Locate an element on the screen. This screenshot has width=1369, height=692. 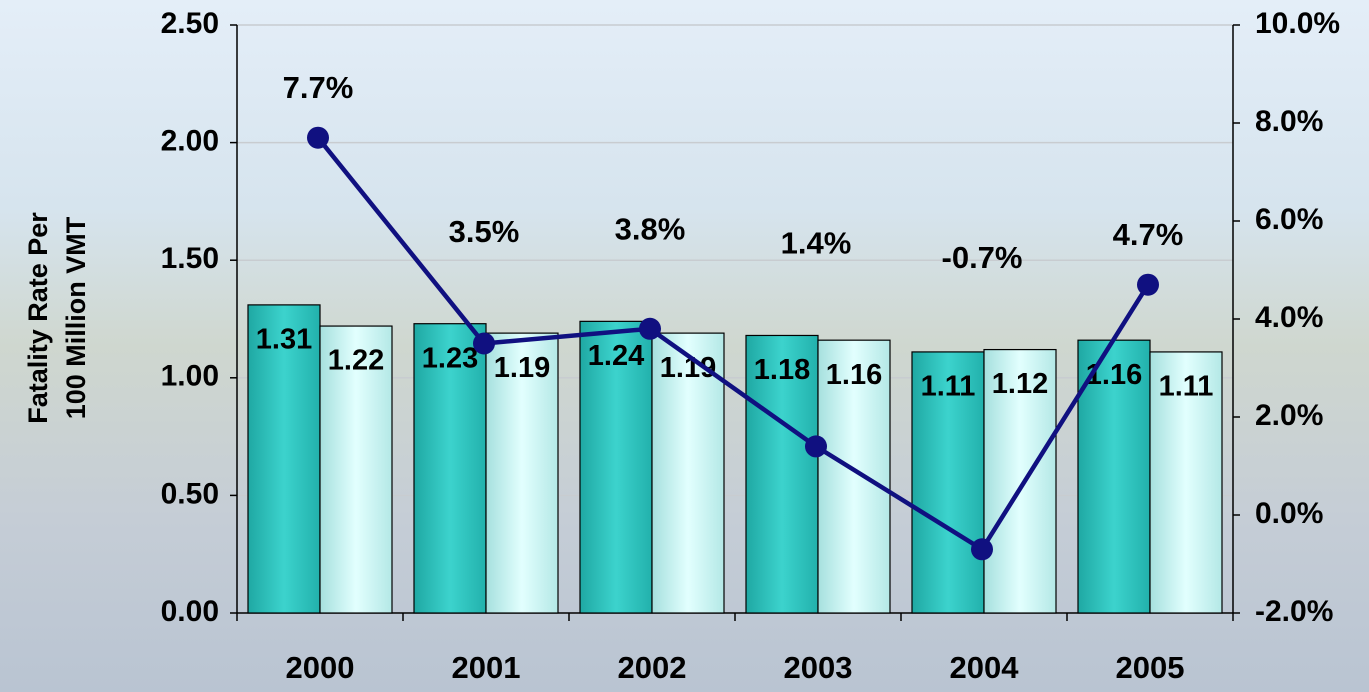
x-tick-label: 2003 is located at coordinates (818, 667).